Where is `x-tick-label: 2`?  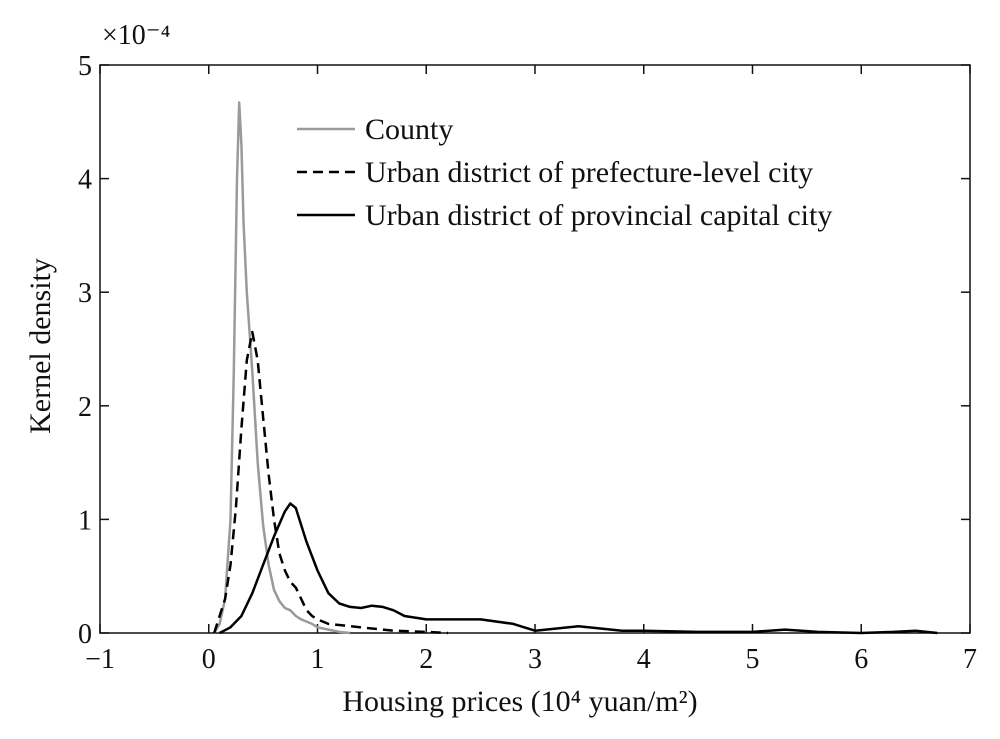 x-tick-label: 2 is located at coordinates (426, 659).